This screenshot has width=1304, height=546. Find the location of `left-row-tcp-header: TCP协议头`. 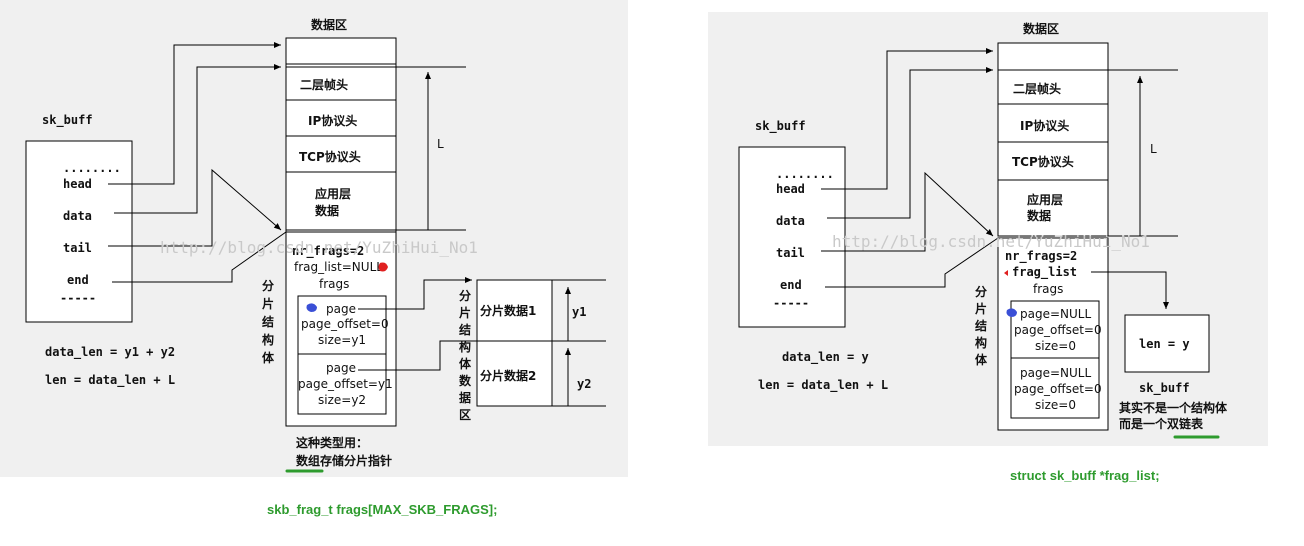

left-row-tcp-header: TCP协议头 is located at coordinates (330, 156).